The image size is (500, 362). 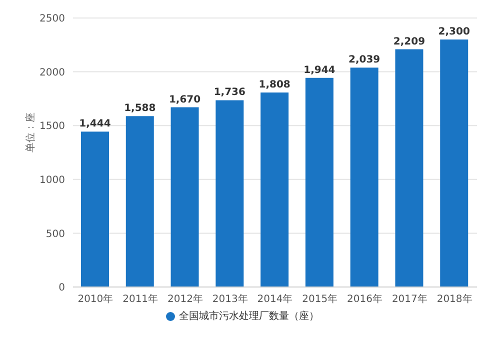 What do you see at coordinates (96, 299) in the screenshot?
I see `x-tick-label: 2010年` at bounding box center [96, 299].